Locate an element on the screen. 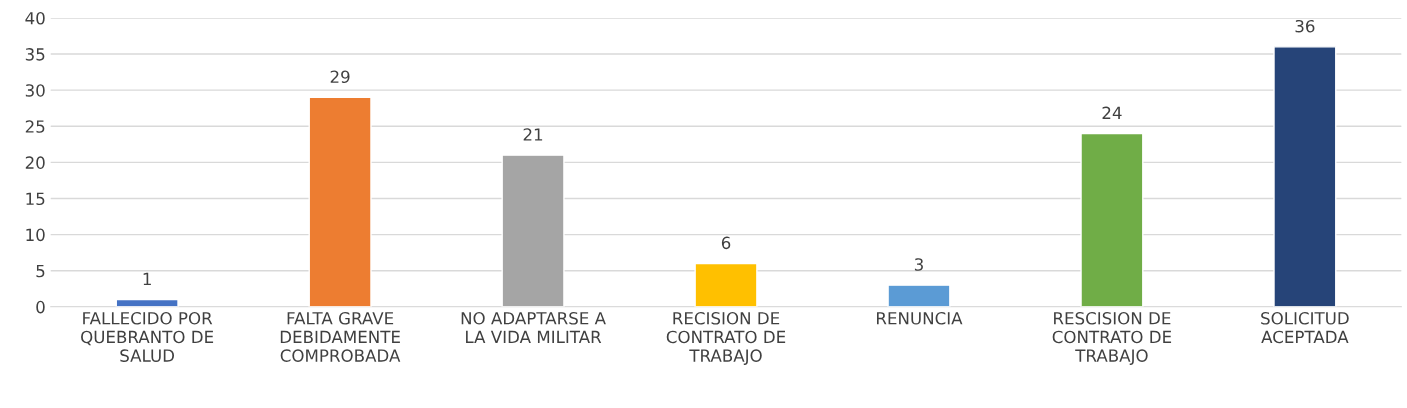 Image resolution: width=1407 pixels, height=408 pixels. data-label: 1 is located at coordinates (147, 279).